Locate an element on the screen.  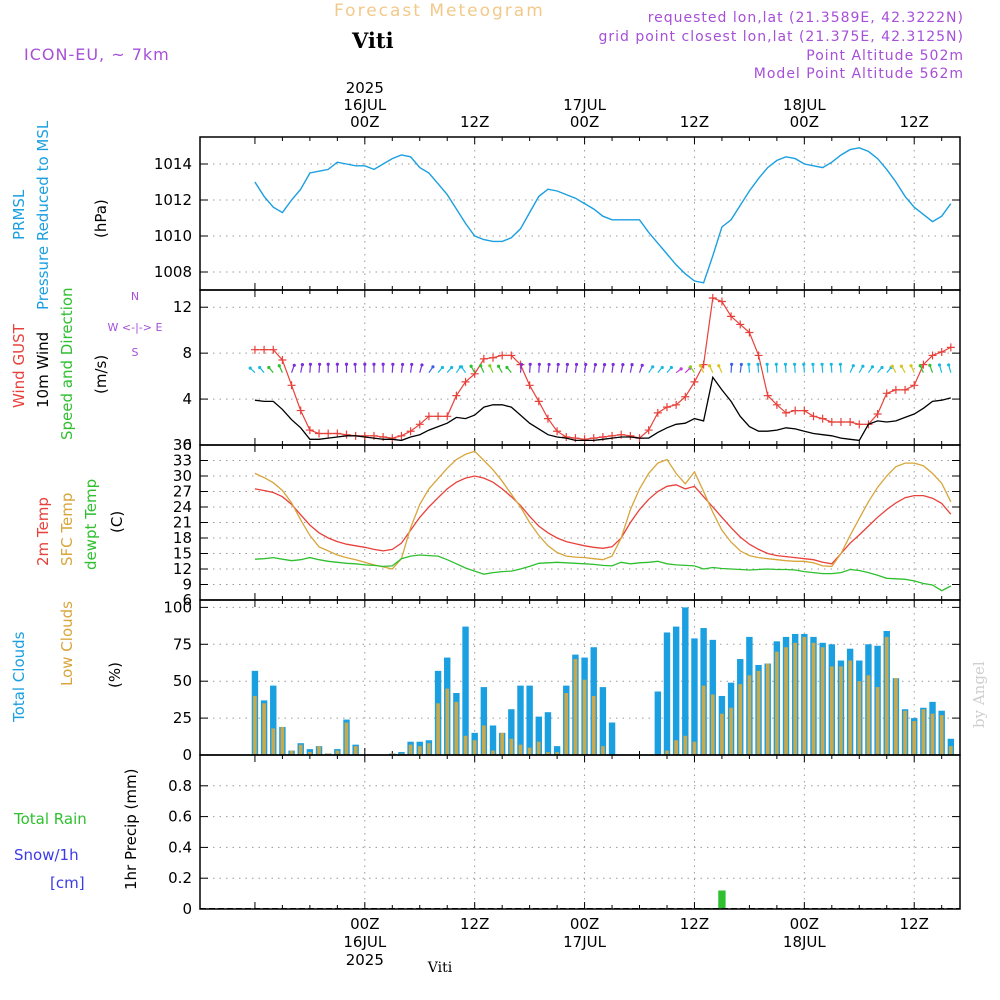
pressure-line is located at coordinates (603, 215).